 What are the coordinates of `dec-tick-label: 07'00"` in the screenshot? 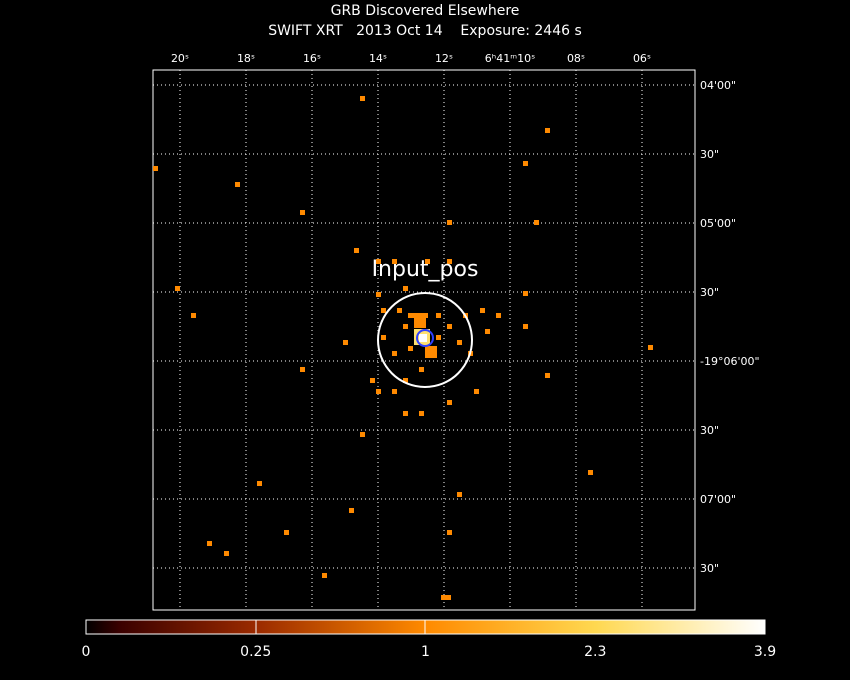 It's located at (718, 499).